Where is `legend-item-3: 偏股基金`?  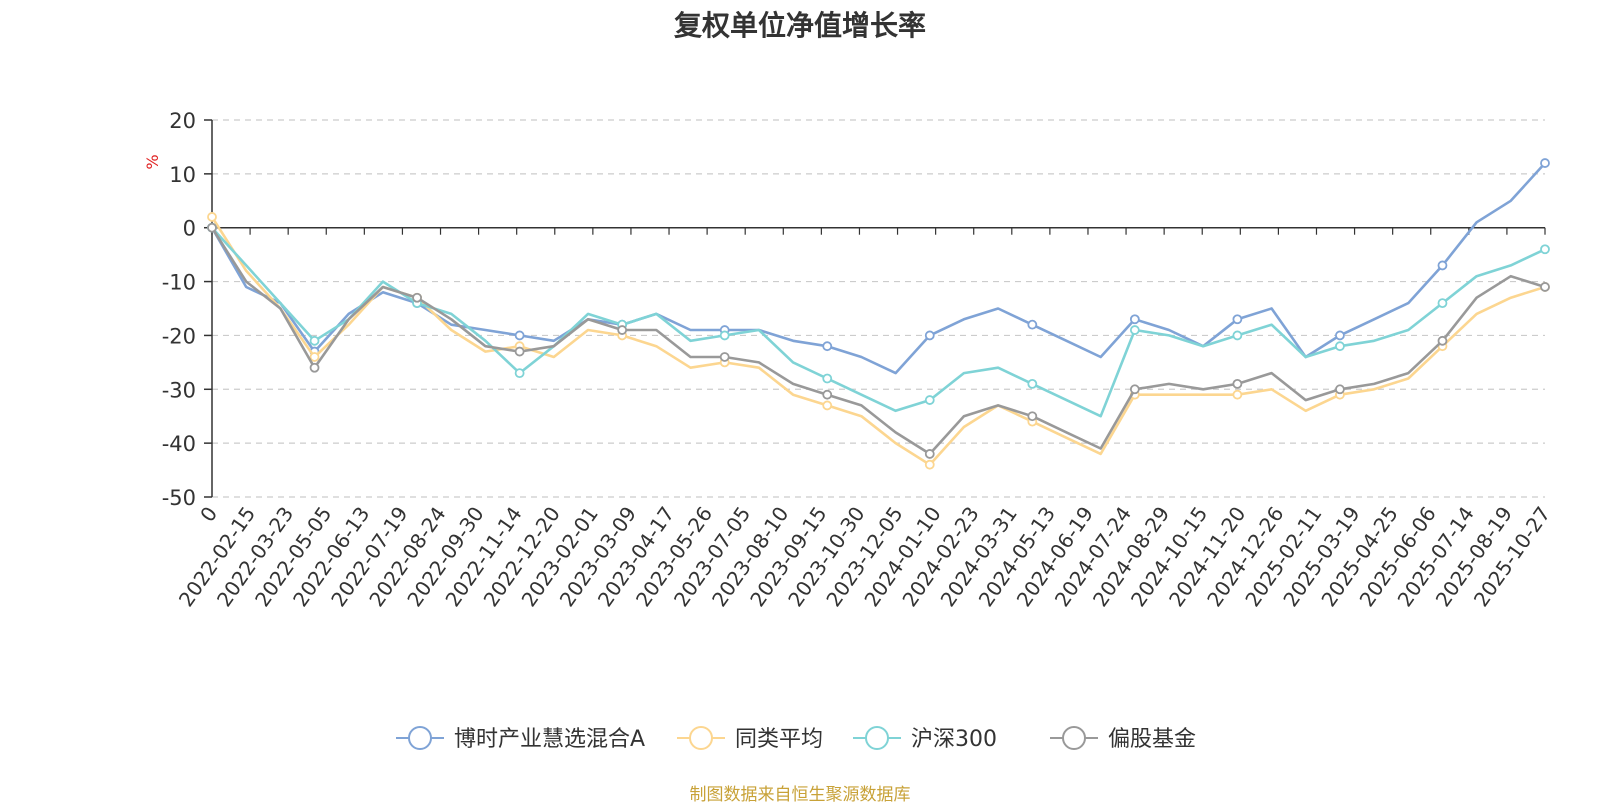
legend-item-3: 偏股基金 is located at coordinates (1123, 739).